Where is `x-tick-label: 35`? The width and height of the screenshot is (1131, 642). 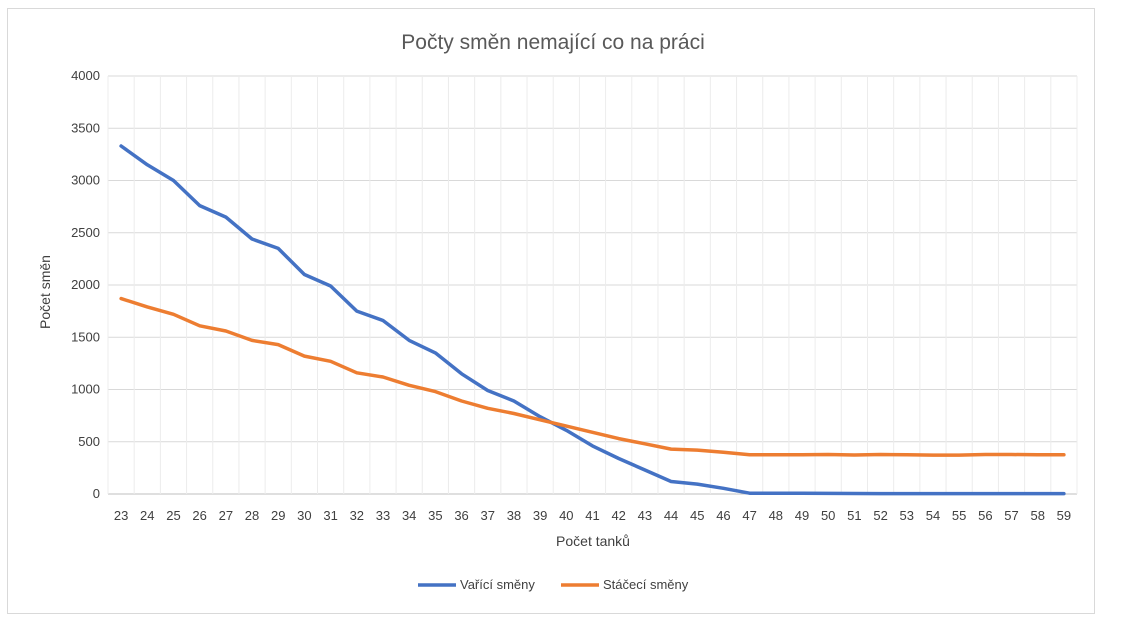 x-tick-label: 35 is located at coordinates (435, 515).